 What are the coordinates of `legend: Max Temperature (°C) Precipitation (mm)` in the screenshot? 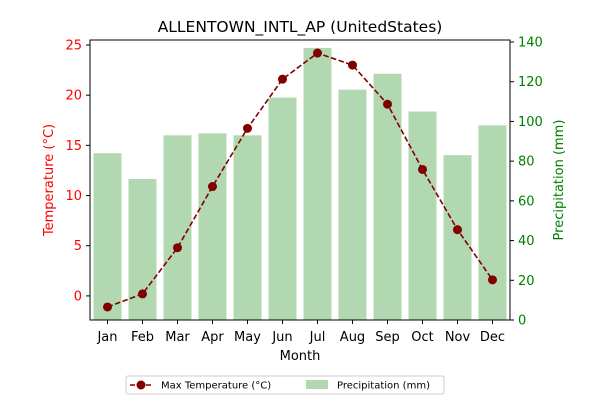 It's located at (285, 385).